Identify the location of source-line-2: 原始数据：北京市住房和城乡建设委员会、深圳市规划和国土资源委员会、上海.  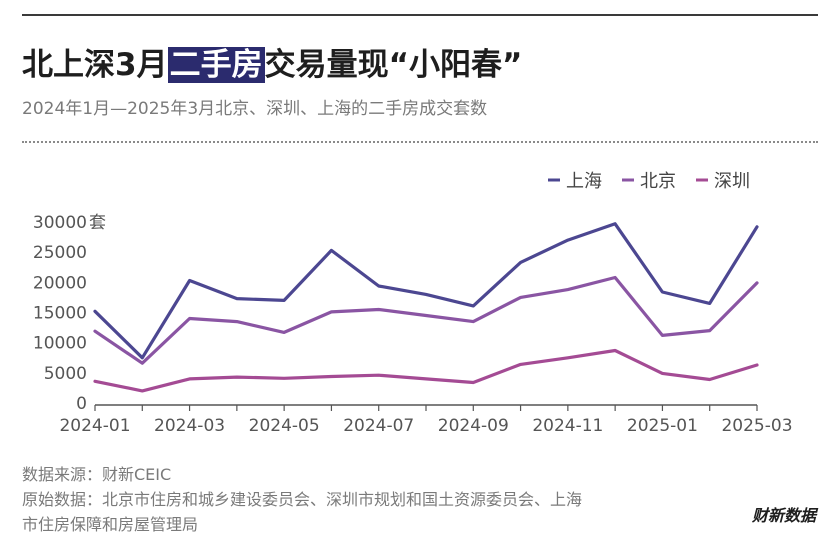
(302, 499).